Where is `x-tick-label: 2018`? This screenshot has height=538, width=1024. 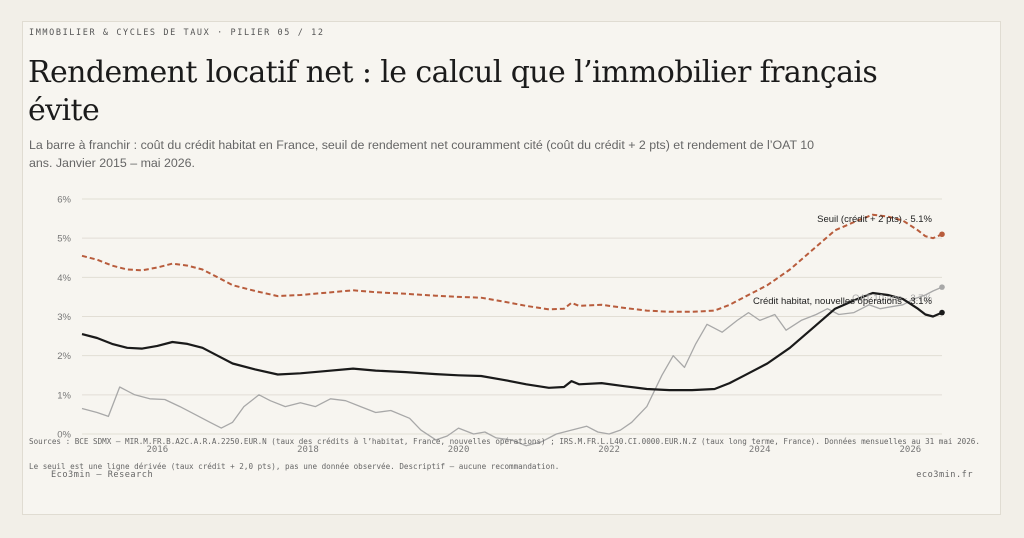 x-tick-label: 2018 is located at coordinates (308, 450).